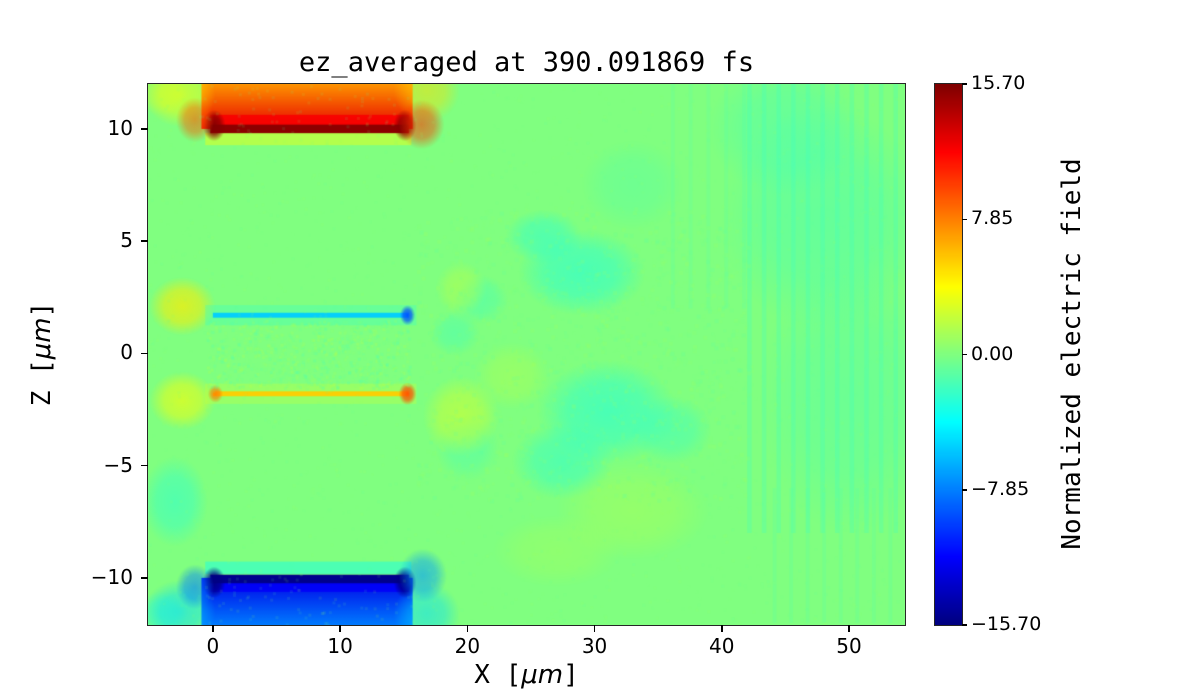 This screenshot has width=1200, height=700. What do you see at coordinates (526, 62) in the screenshot?
I see `chart-title: ez_averaged at 390.091869 fs` at bounding box center [526, 62].